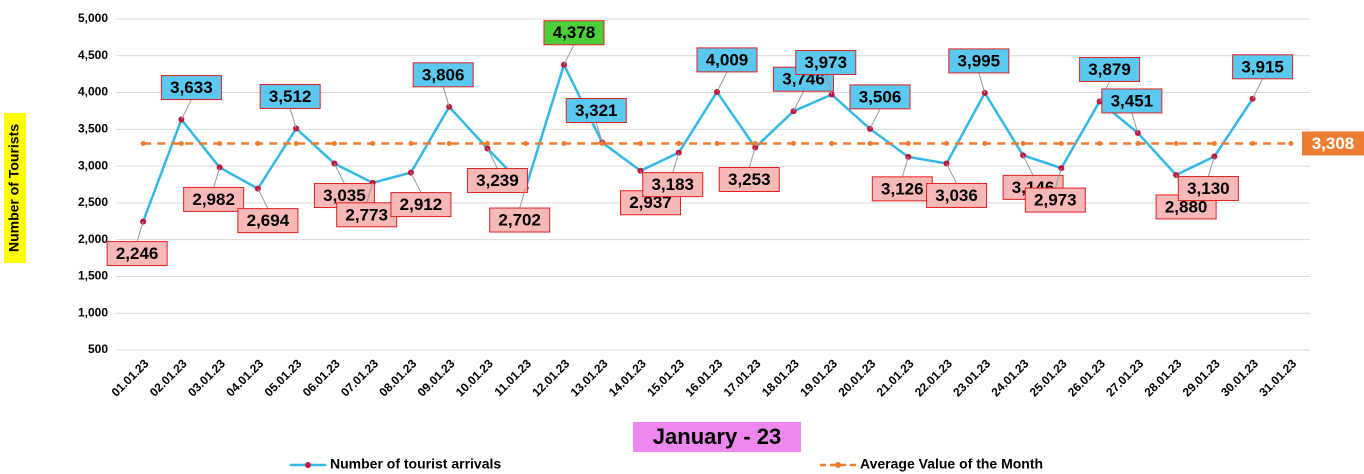 The image size is (1364, 474). Describe the element at coordinates (856, 377) in the screenshot. I see `x-tick-label: 20.01.23` at that location.